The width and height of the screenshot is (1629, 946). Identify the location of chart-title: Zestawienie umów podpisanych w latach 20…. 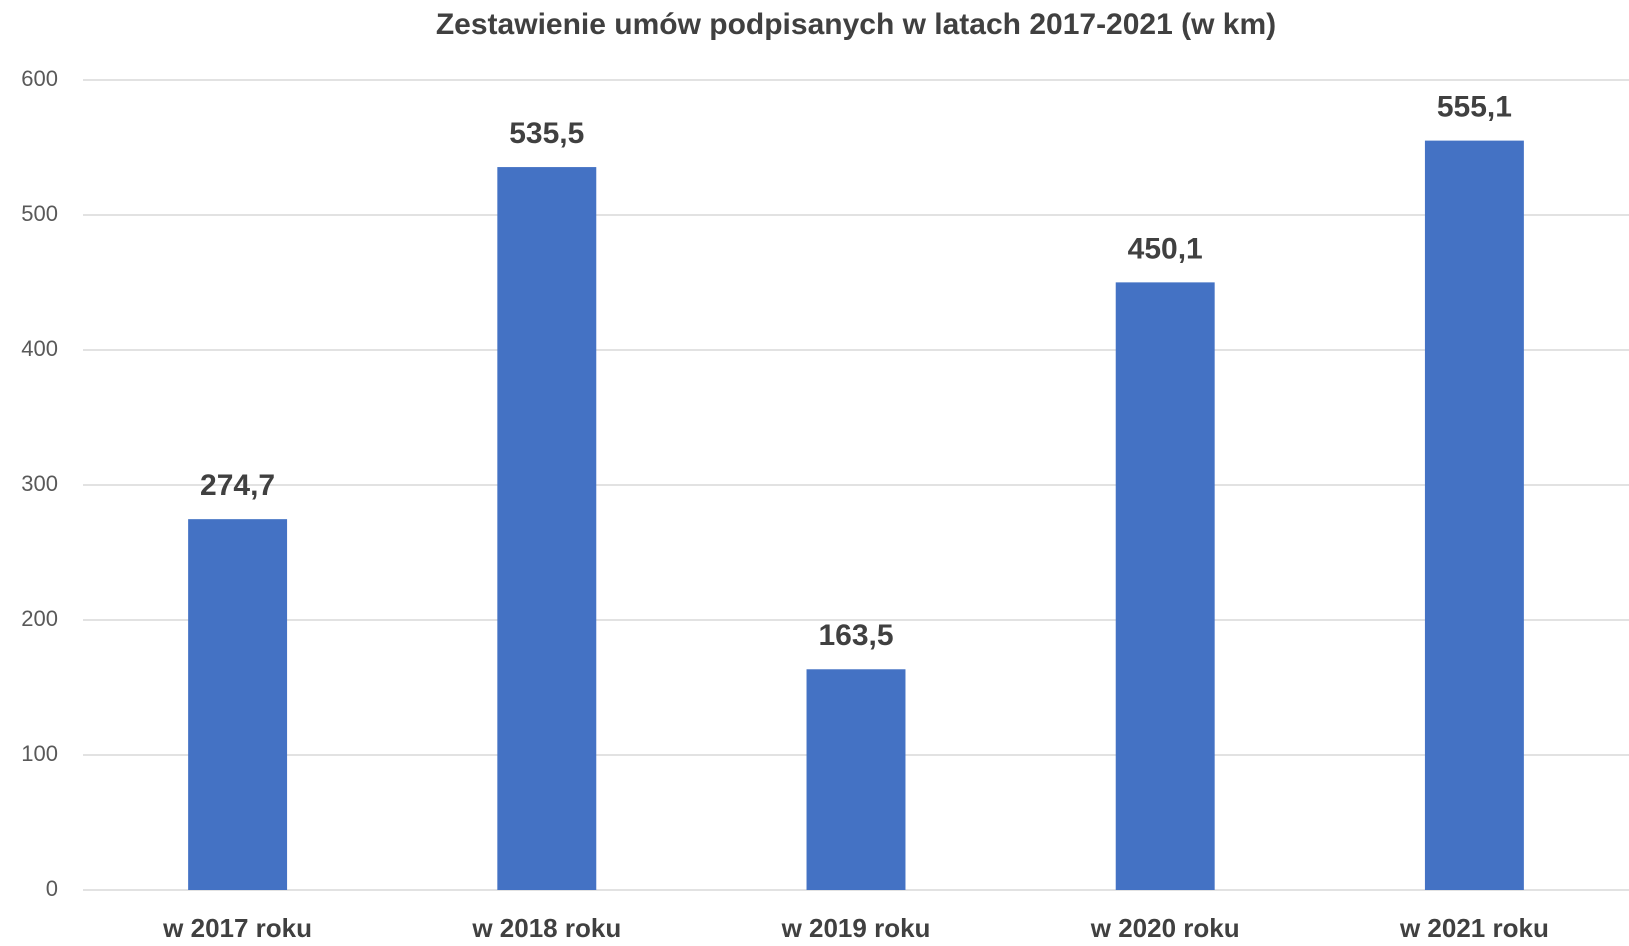
(856, 24).